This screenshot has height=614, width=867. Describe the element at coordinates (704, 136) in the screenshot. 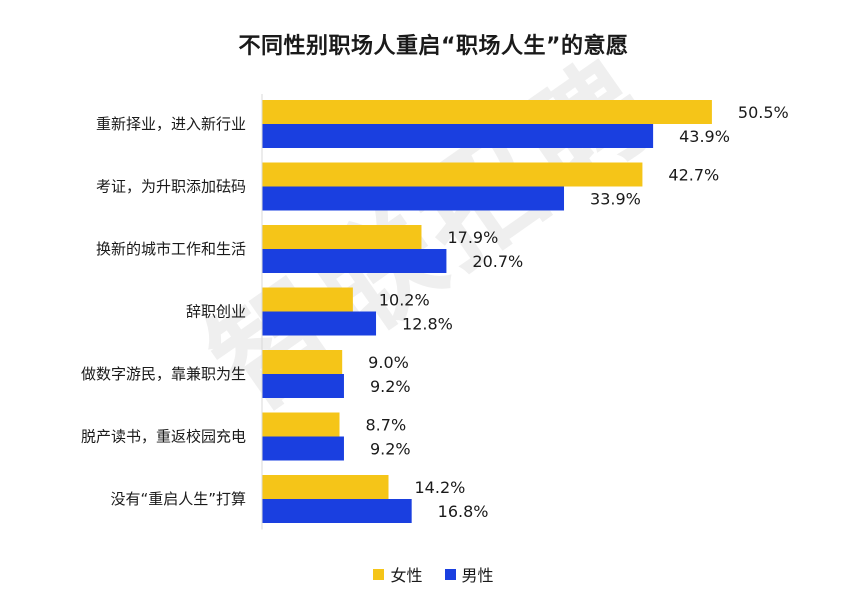

I see `data-label-male: 43.9%` at that location.